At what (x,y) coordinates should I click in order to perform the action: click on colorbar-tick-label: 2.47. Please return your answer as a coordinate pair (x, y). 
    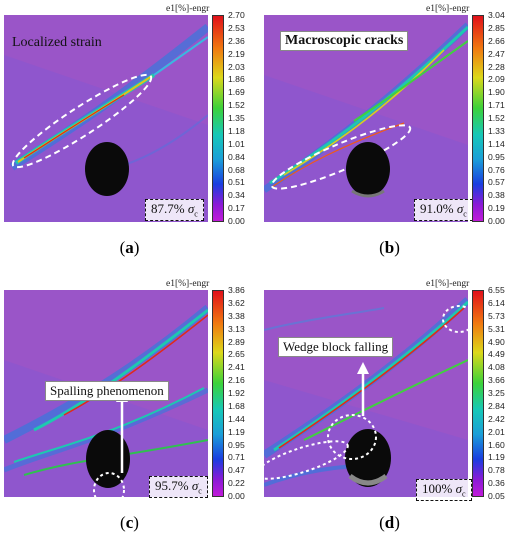
    Looking at the image, I should click on (496, 53).